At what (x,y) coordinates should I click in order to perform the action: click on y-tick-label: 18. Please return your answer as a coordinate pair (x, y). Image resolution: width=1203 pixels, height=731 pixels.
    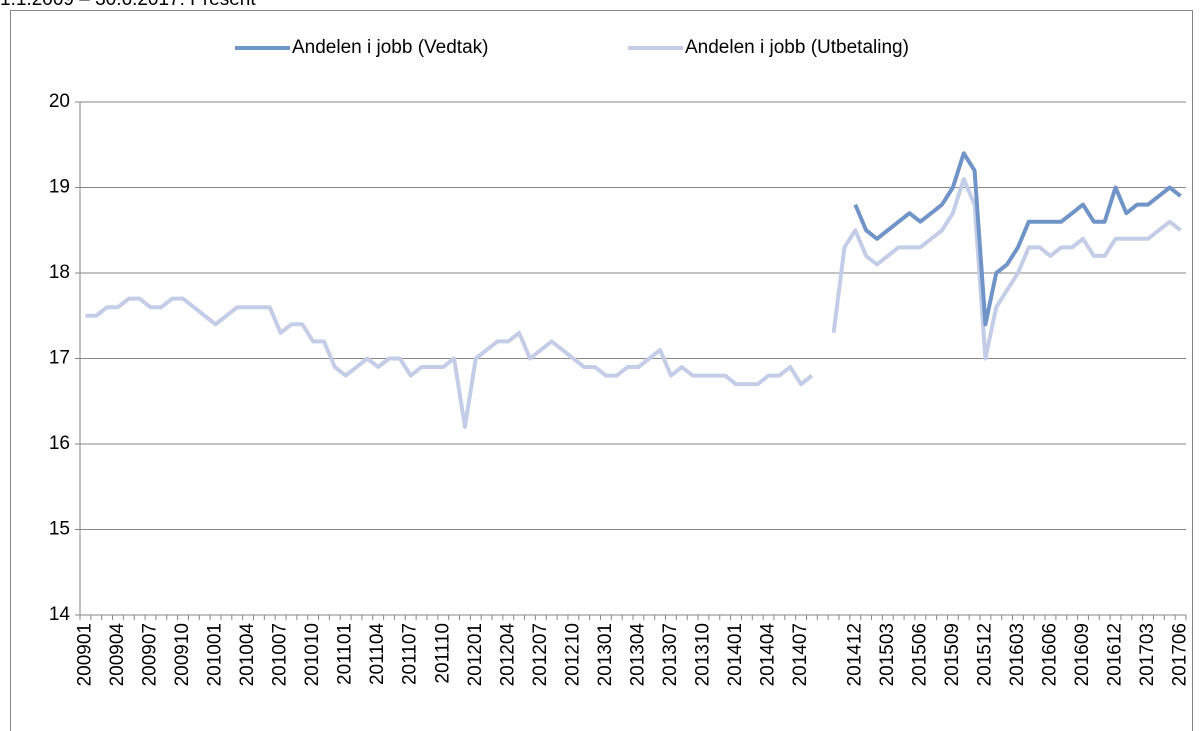
    Looking at the image, I should click on (59, 272).